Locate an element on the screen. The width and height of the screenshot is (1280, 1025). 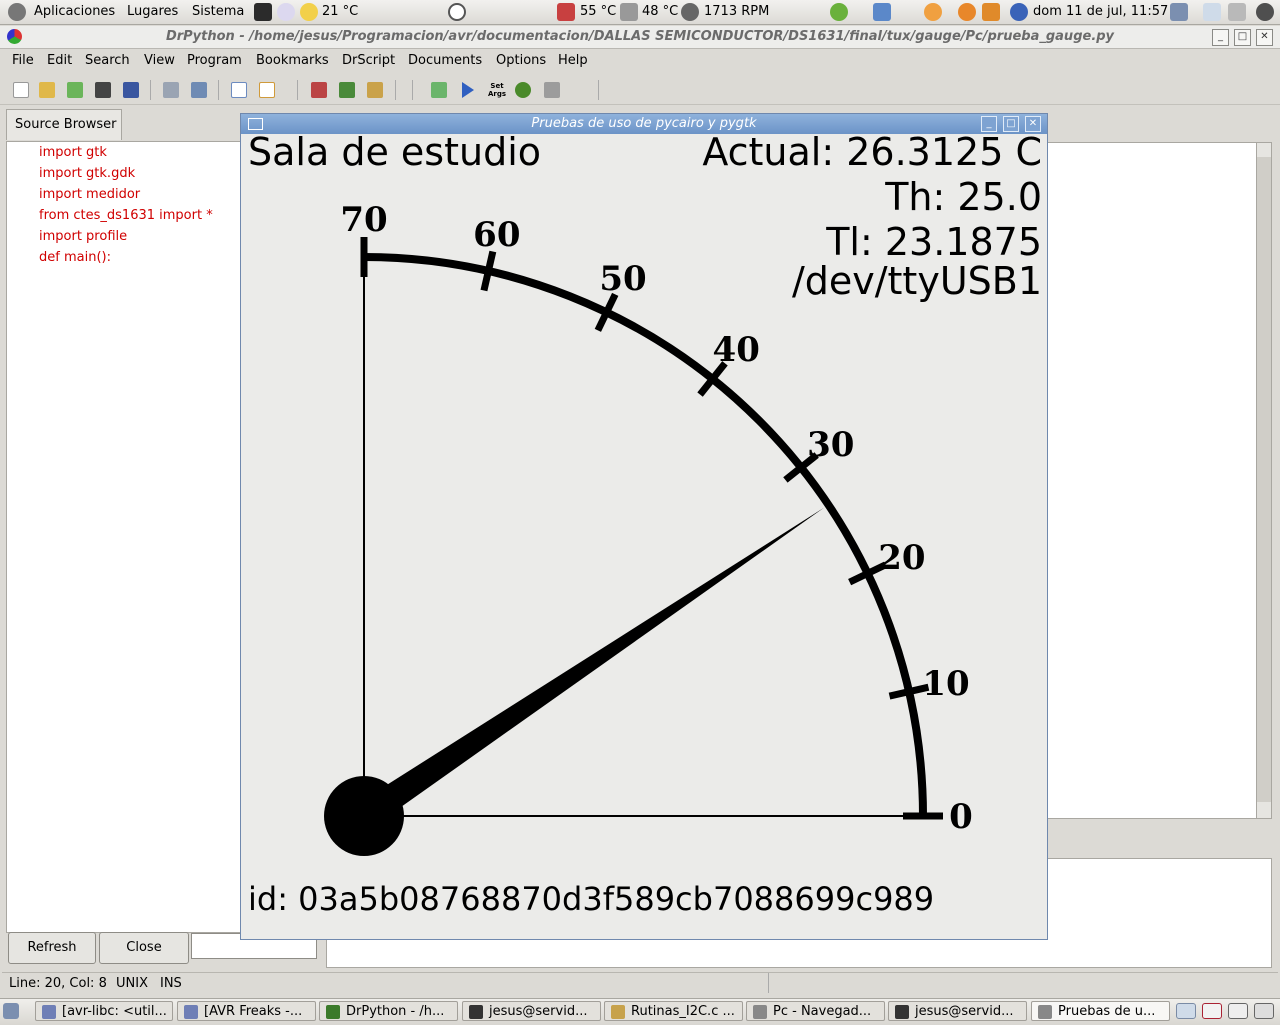
places-menu: Lugares is located at coordinates (153, 11).